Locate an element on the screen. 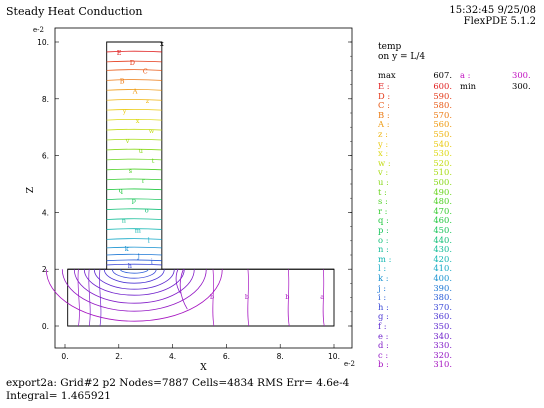 Image resolution: width=544 pixels, height=408 pixels. contour-label: m is located at coordinates (138, 230).